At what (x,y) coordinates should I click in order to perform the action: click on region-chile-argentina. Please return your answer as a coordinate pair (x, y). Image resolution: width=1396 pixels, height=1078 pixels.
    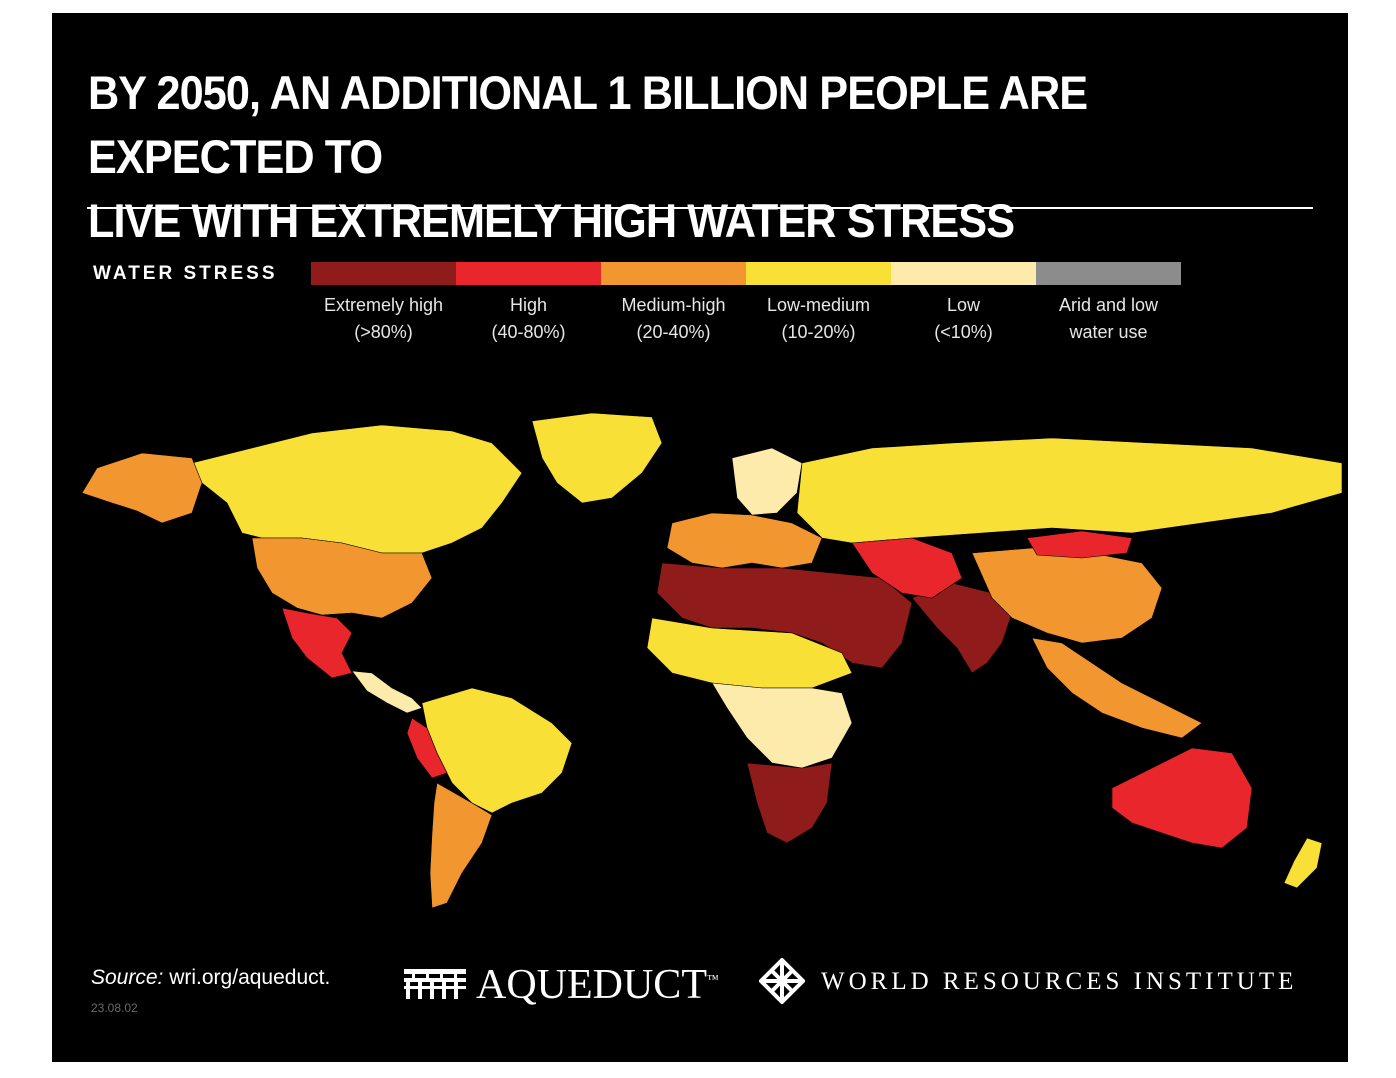
    Looking at the image, I should click on (461, 845).